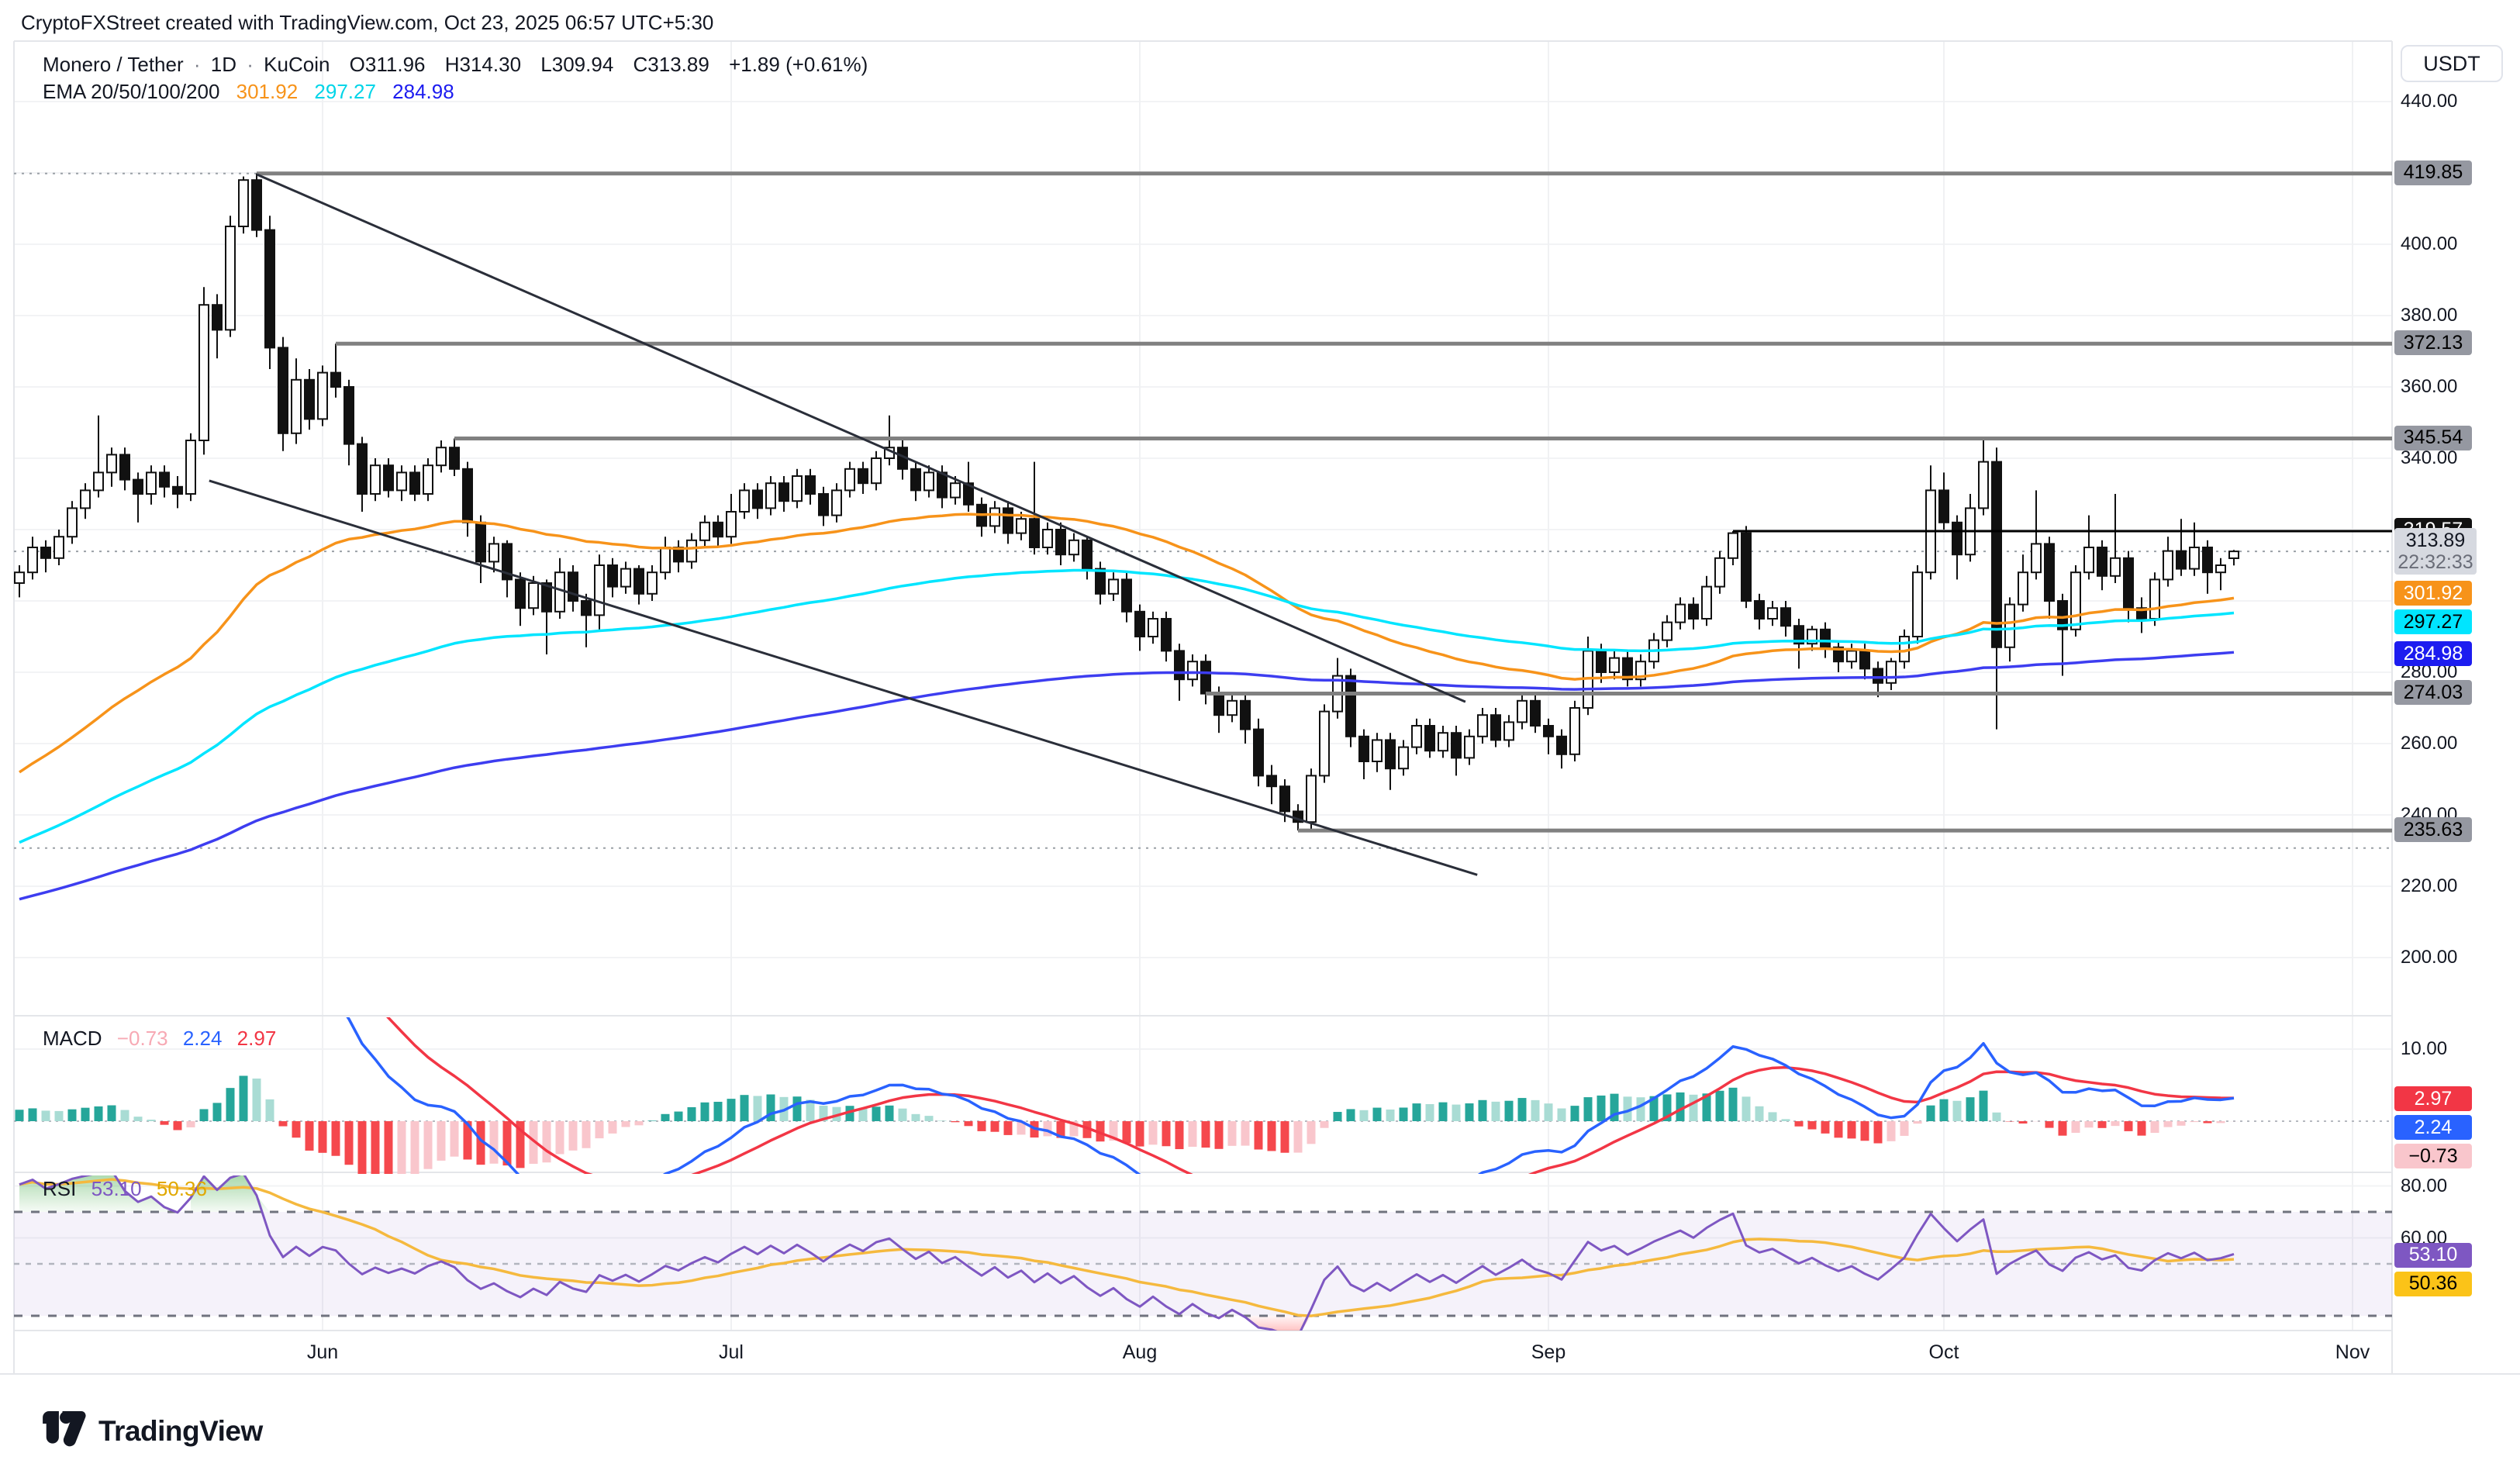 This screenshot has width=2520, height=1467. Describe the element at coordinates (256, 1038) in the screenshot. I see `macd-signal-value: 2.97` at that location.